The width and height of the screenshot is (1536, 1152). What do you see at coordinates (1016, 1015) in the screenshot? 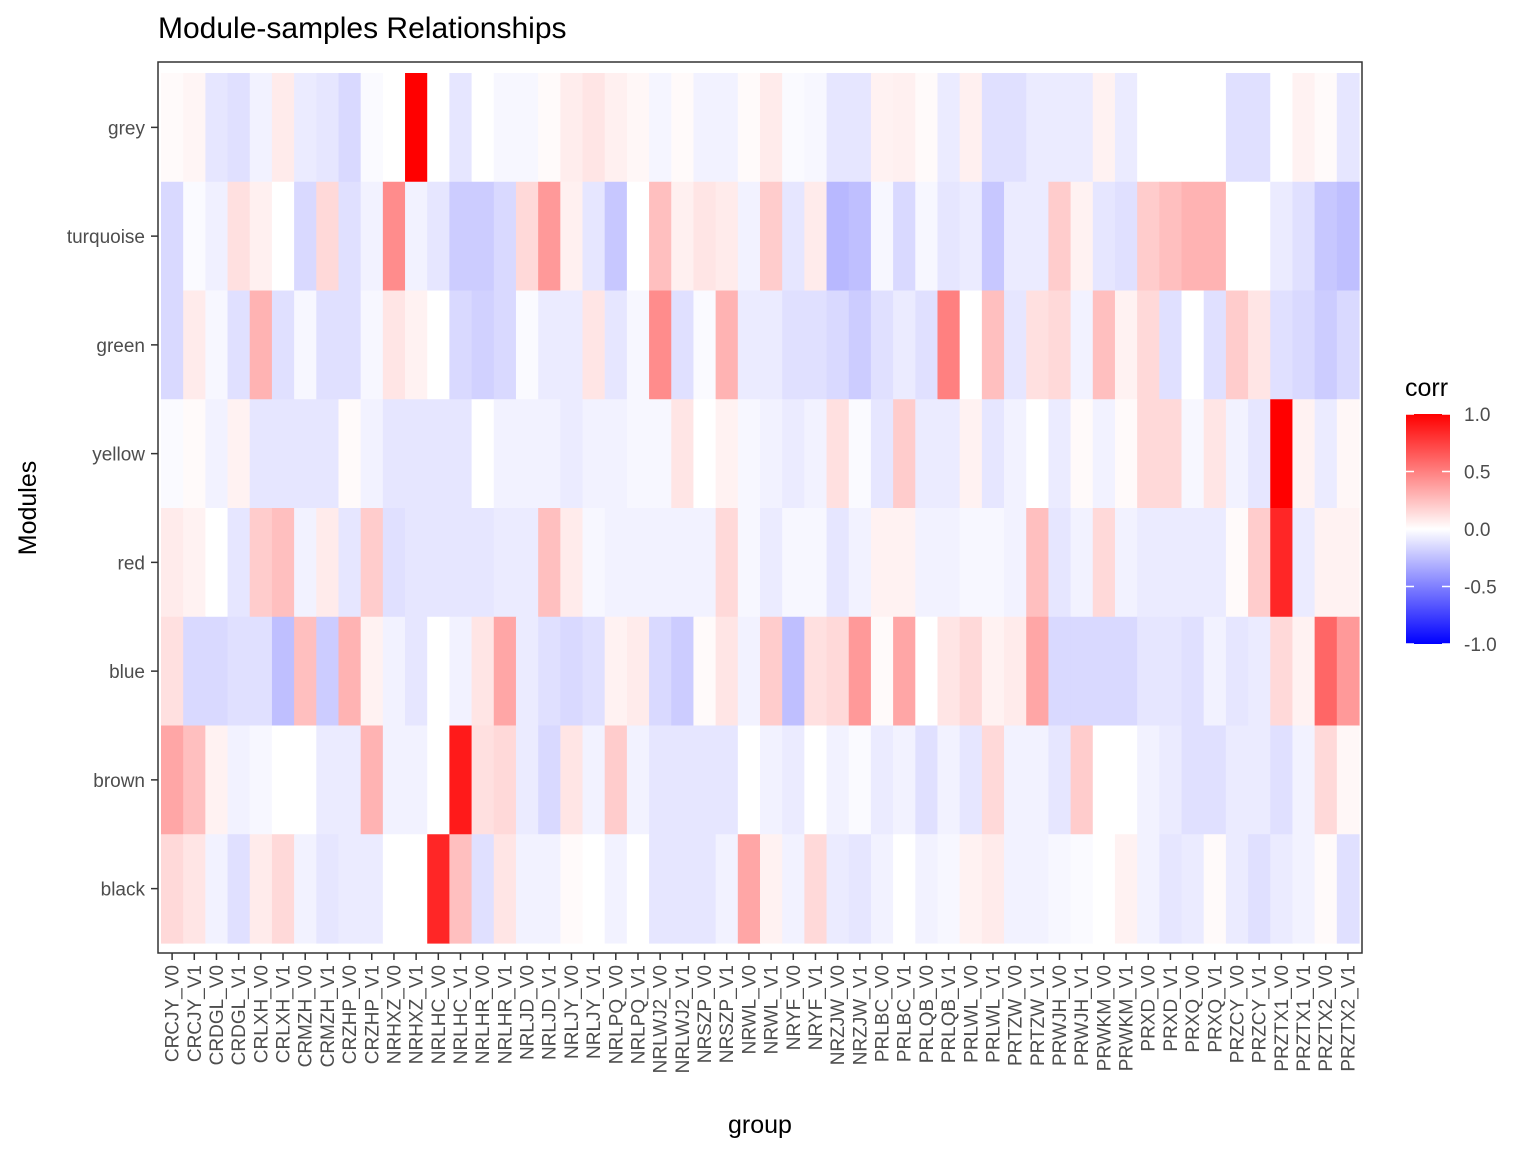
I see `x-tick-label: PRTZW_V0` at bounding box center [1016, 1015].